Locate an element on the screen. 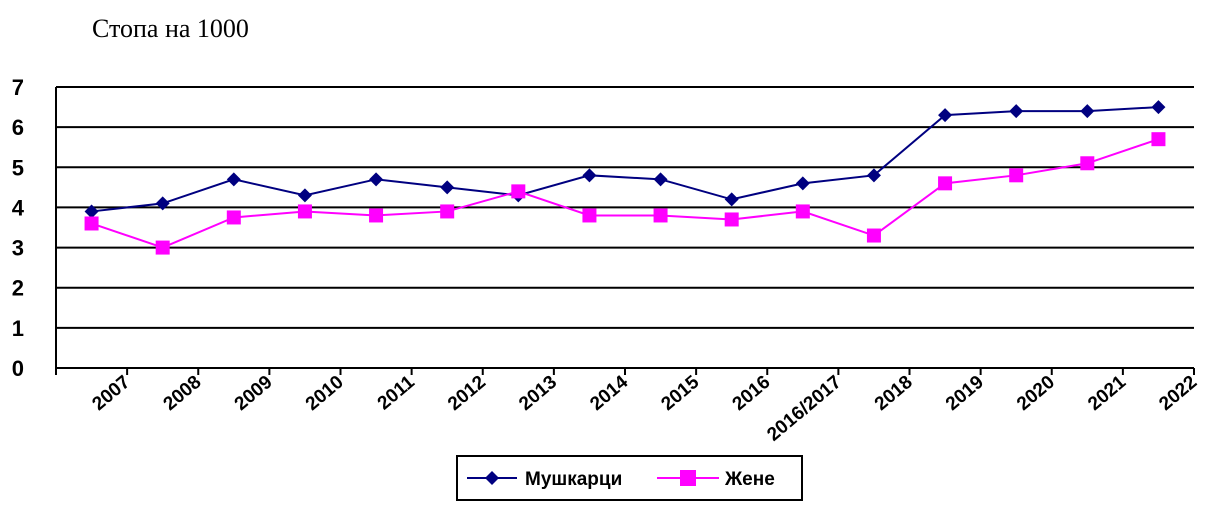 The image size is (1208, 506). y-tick-label: 1 is located at coordinates (18, 328).